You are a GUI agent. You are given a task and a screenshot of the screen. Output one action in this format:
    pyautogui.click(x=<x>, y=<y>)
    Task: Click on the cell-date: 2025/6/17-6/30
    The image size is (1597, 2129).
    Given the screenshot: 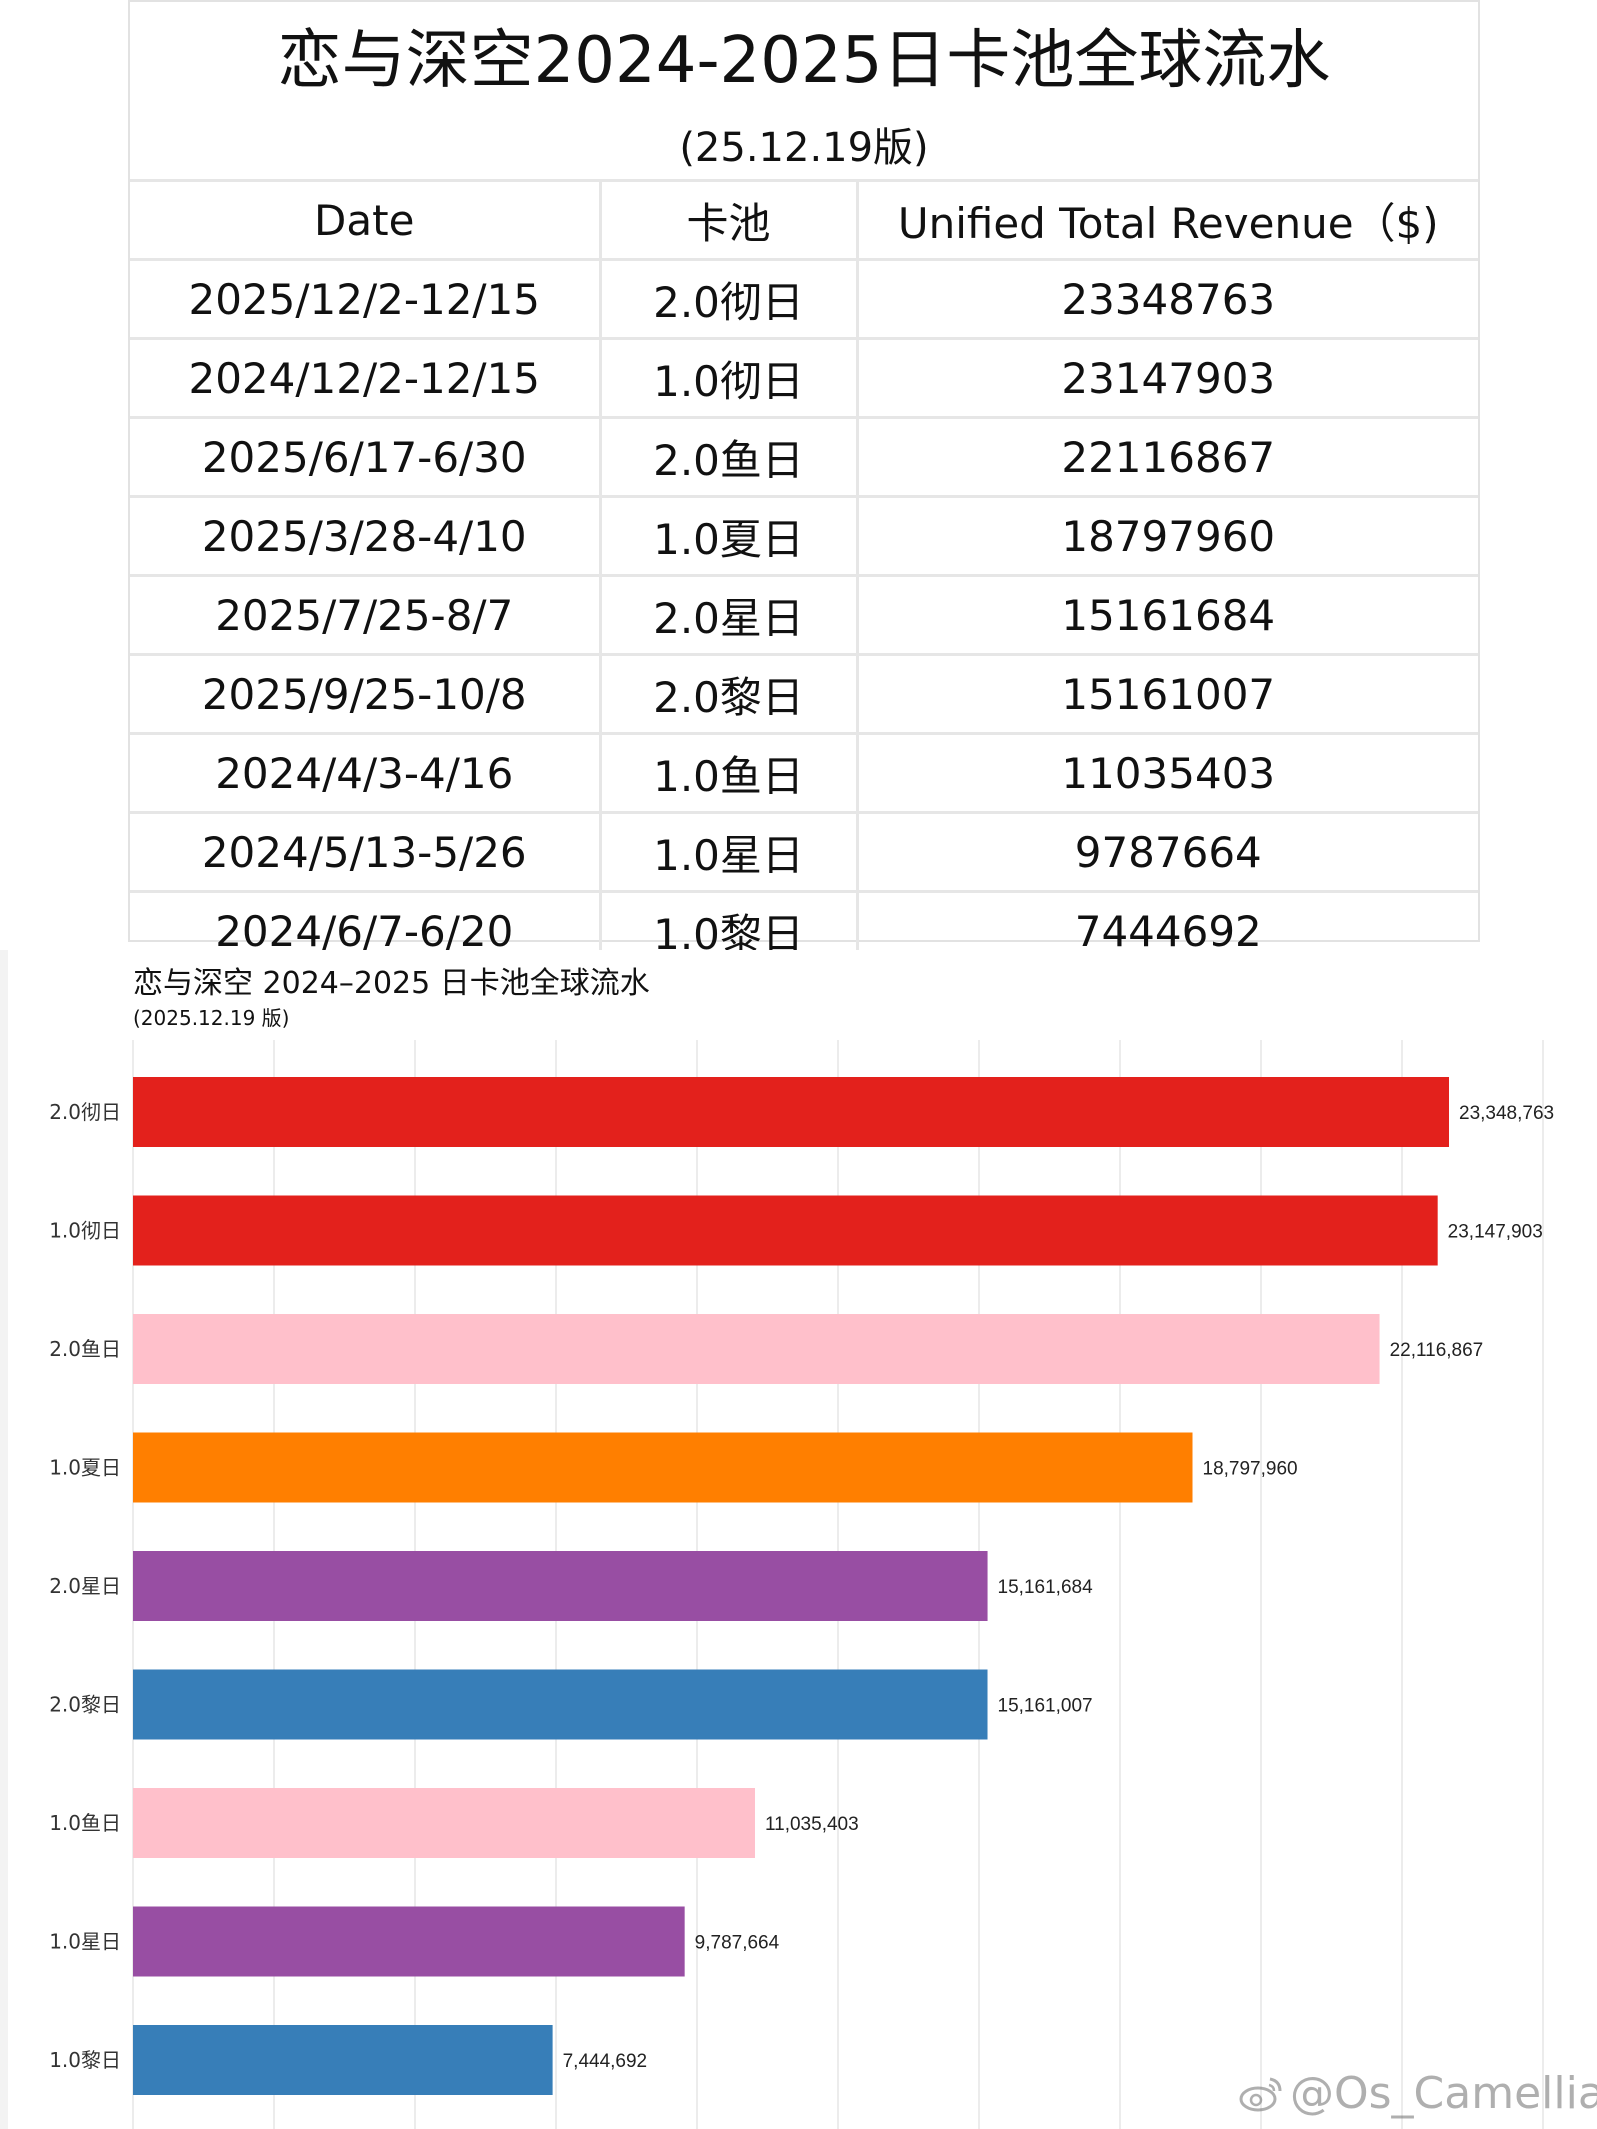 What is the action you would take?
    pyautogui.click(x=366, y=457)
    